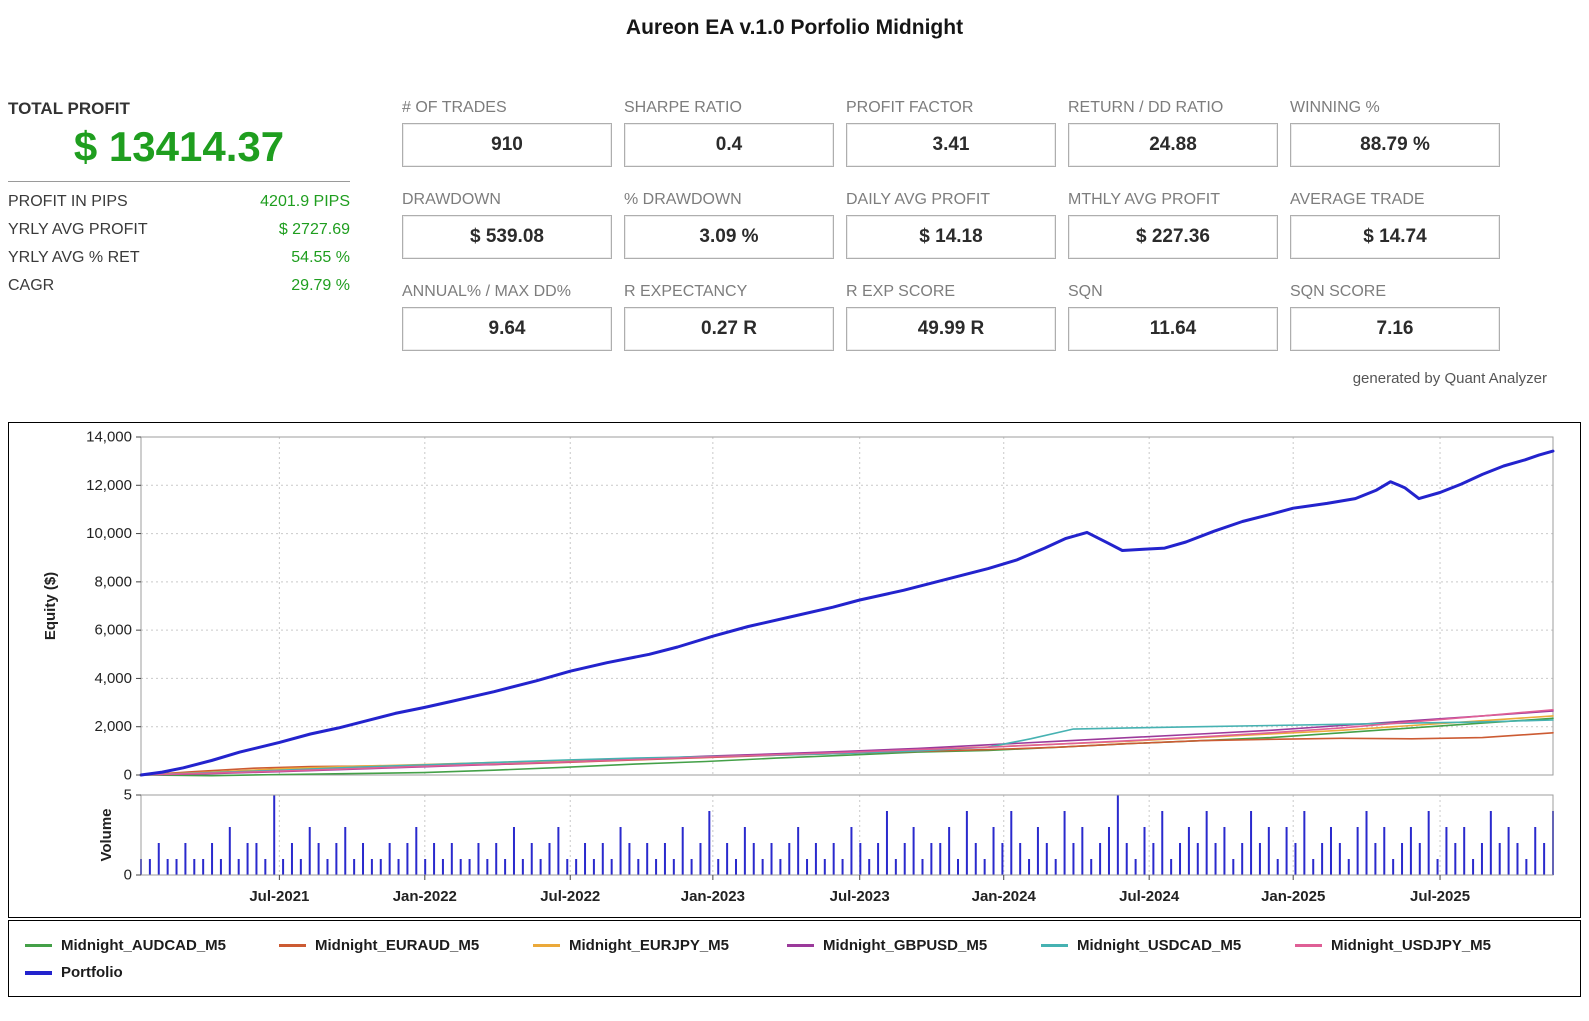 The width and height of the screenshot is (1589, 1021). I want to click on stat-value-box: $ 539.08, so click(507, 237).